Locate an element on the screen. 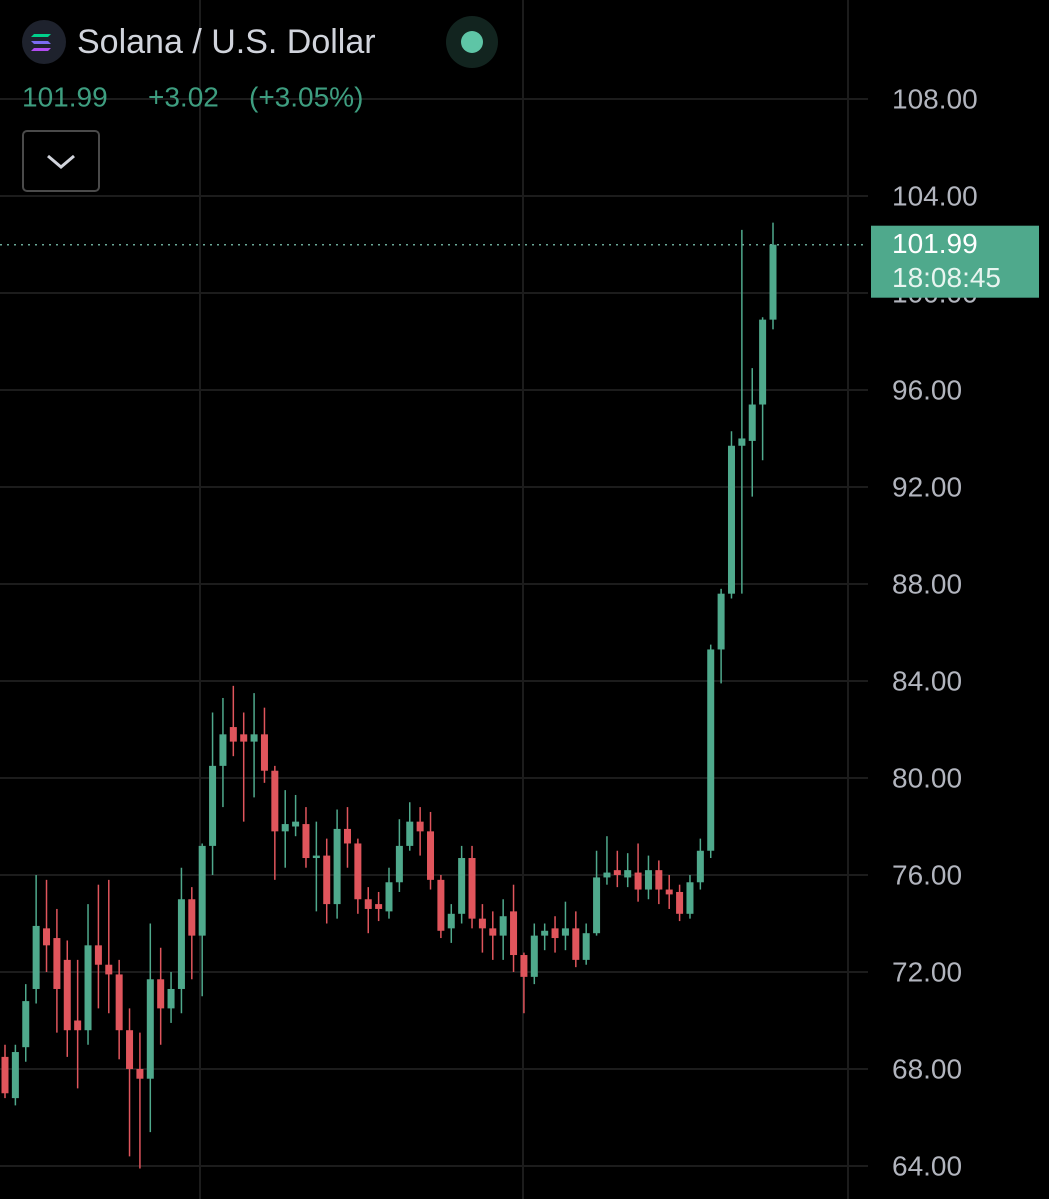  y-tick-label: 88.00 is located at coordinates (927, 583).